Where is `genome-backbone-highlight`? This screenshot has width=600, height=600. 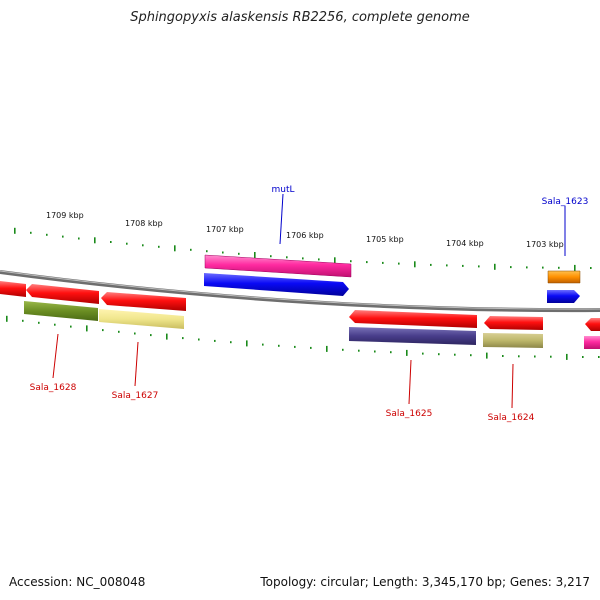
genome-backbone-highlight is located at coordinates (300, 290).